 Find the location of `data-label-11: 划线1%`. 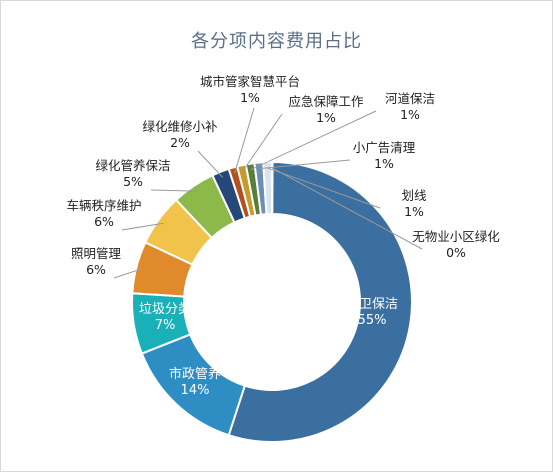

data-label-11: 划线1% is located at coordinates (414, 203).